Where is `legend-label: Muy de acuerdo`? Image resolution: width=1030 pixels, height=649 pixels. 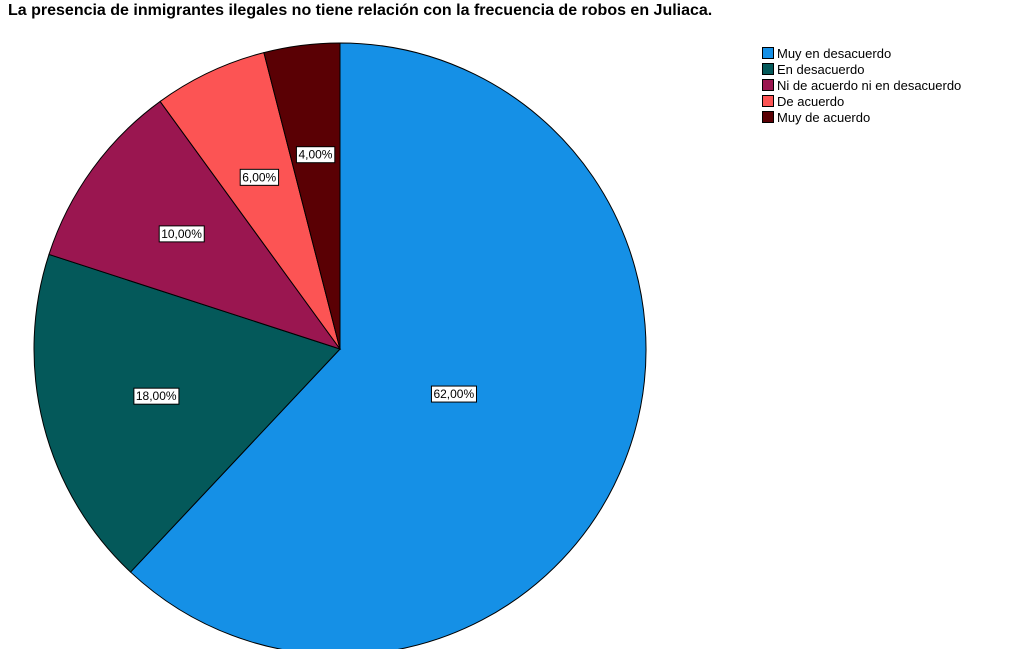
legend-label: Muy de acuerdo is located at coordinates (824, 117).